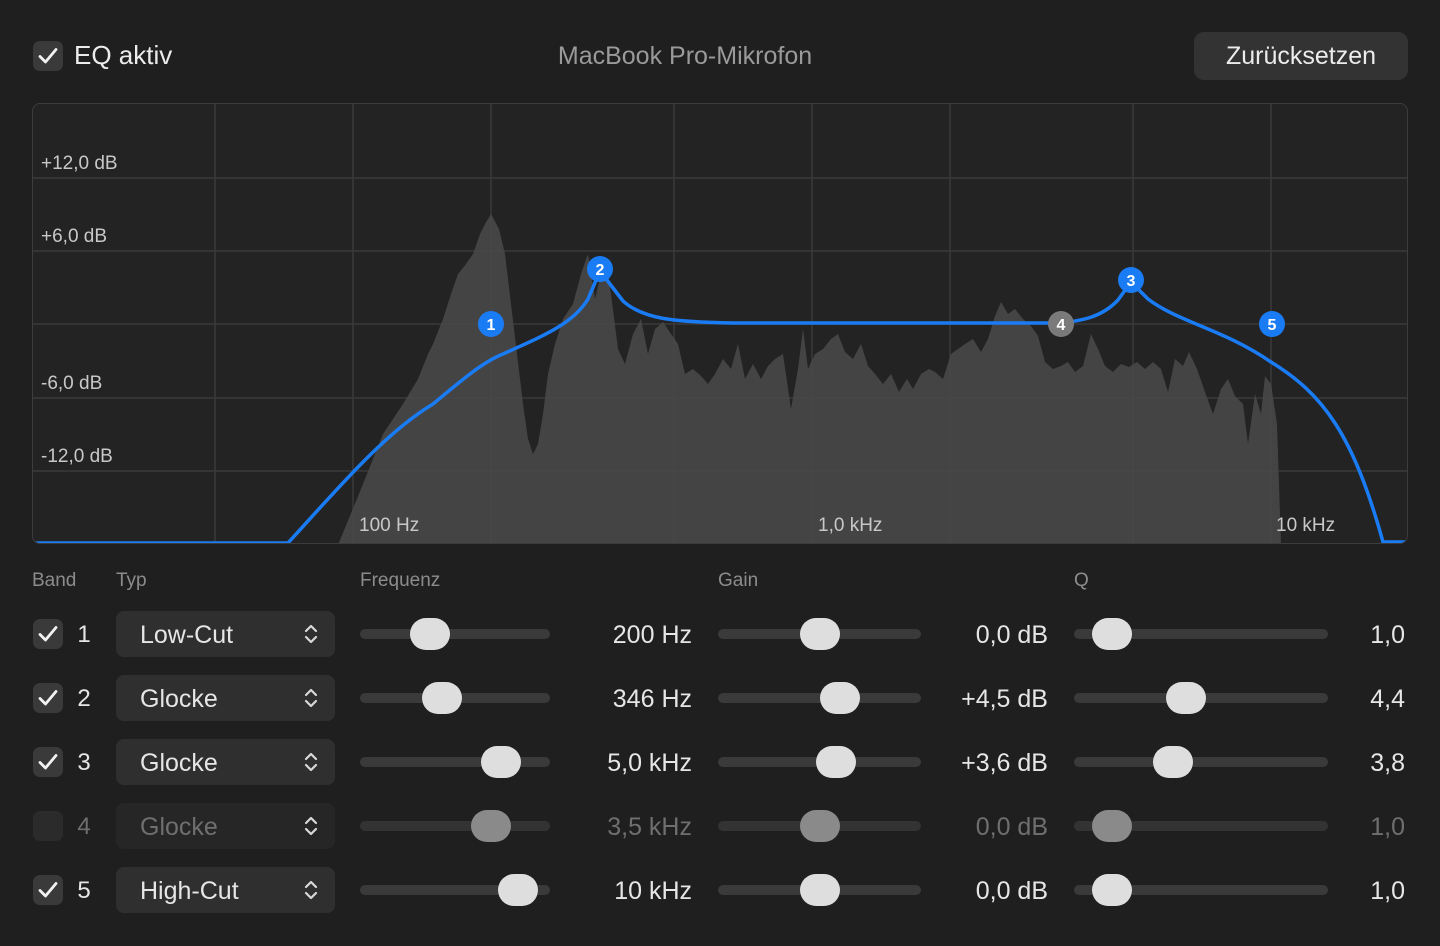 This screenshot has height=946, width=1440. I want to click on y-label-plus12: +12,0 dB, so click(79, 163).